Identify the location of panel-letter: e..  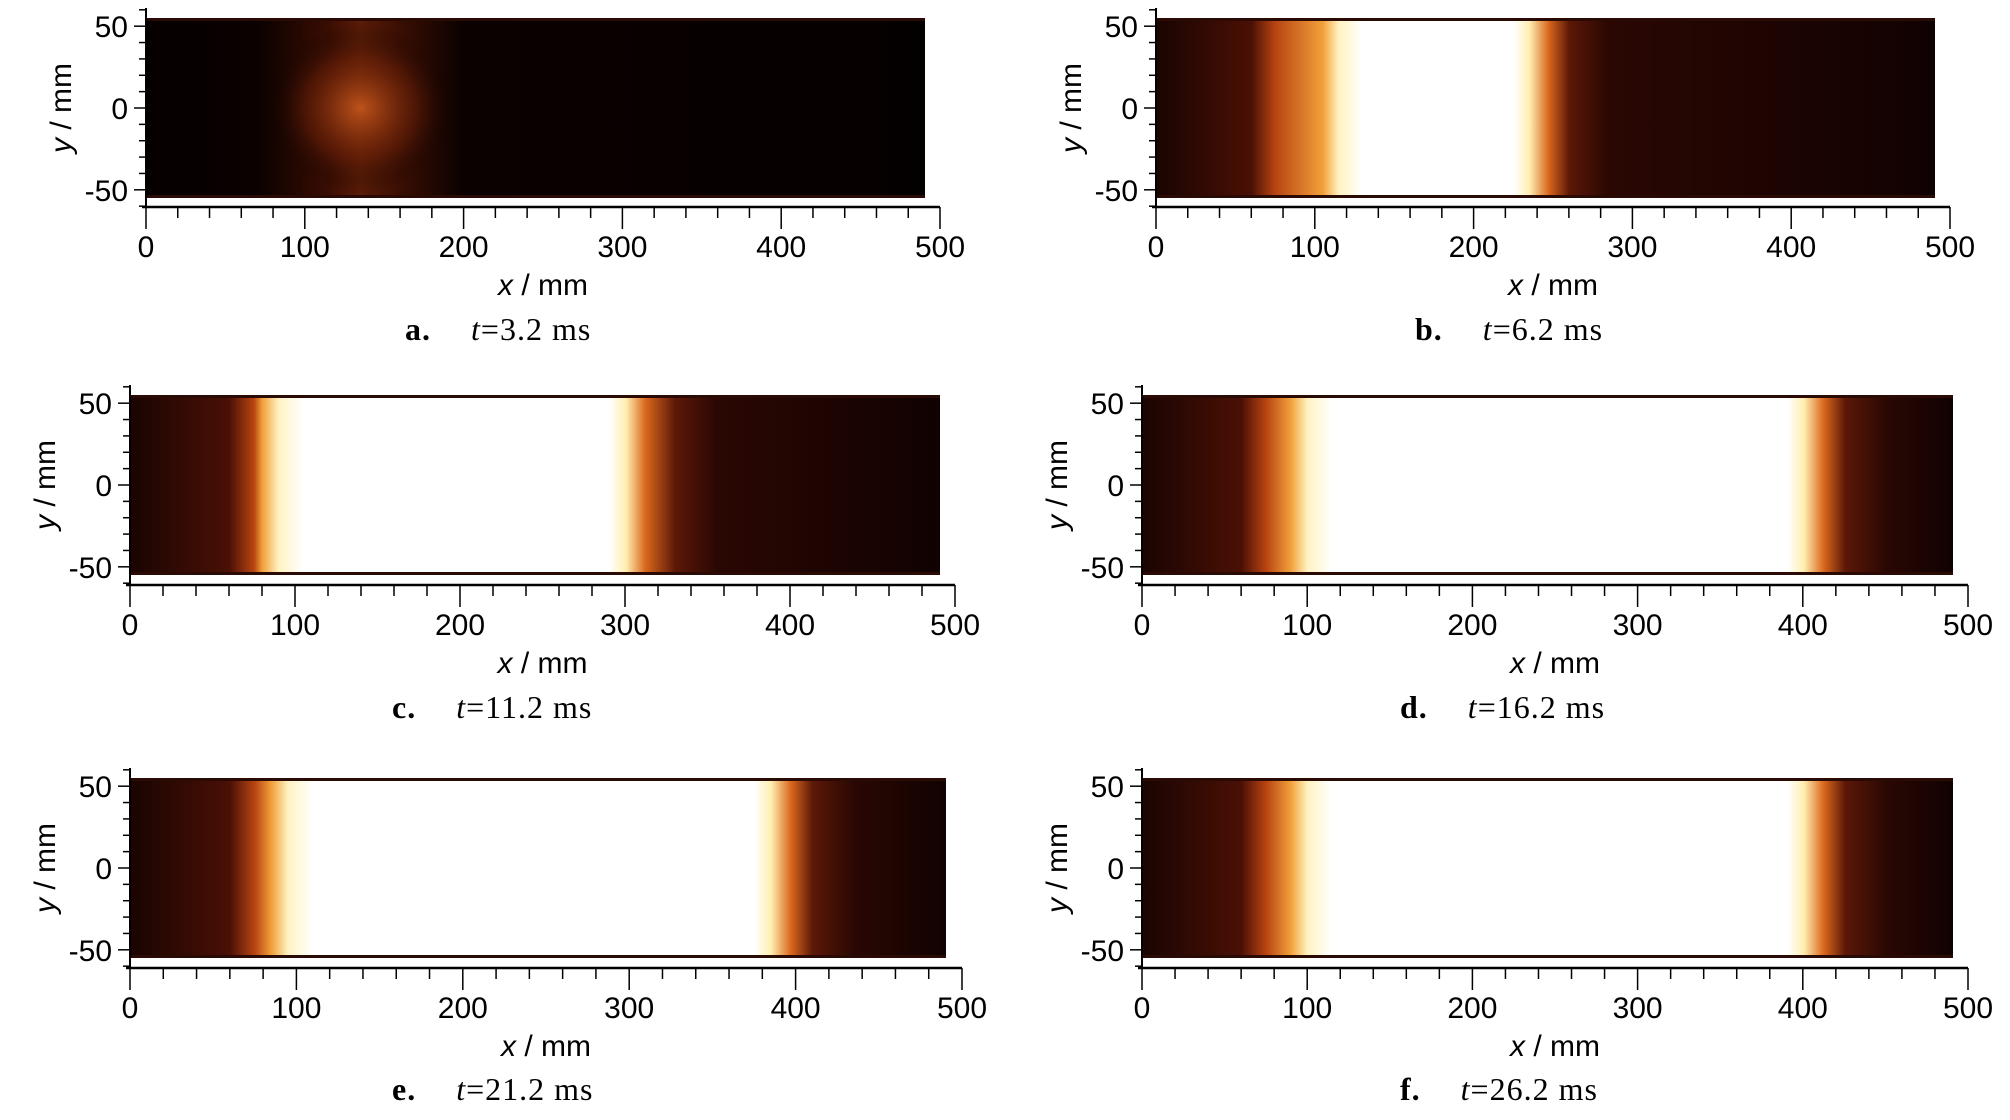
(404, 1089).